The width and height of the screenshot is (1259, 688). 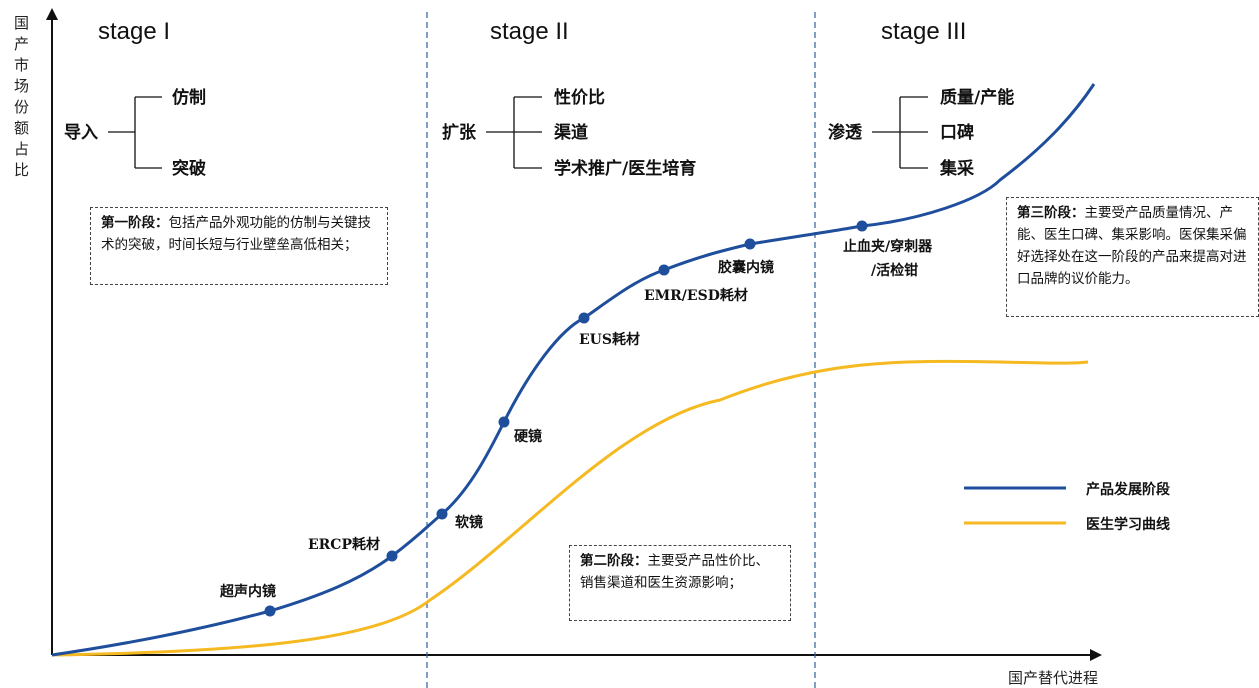 I want to click on stage-3-branch-1: 质量/产能, so click(x=977, y=97).